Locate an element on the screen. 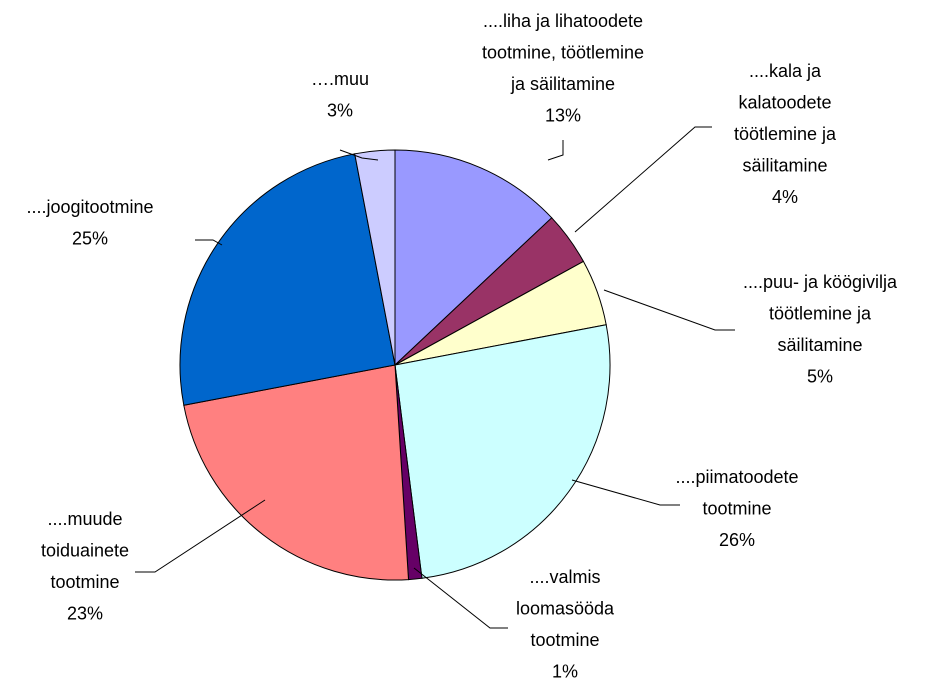 The height and width of the screenshot is (681, 931). value-label: 5% is located at coordinates (820, 376).